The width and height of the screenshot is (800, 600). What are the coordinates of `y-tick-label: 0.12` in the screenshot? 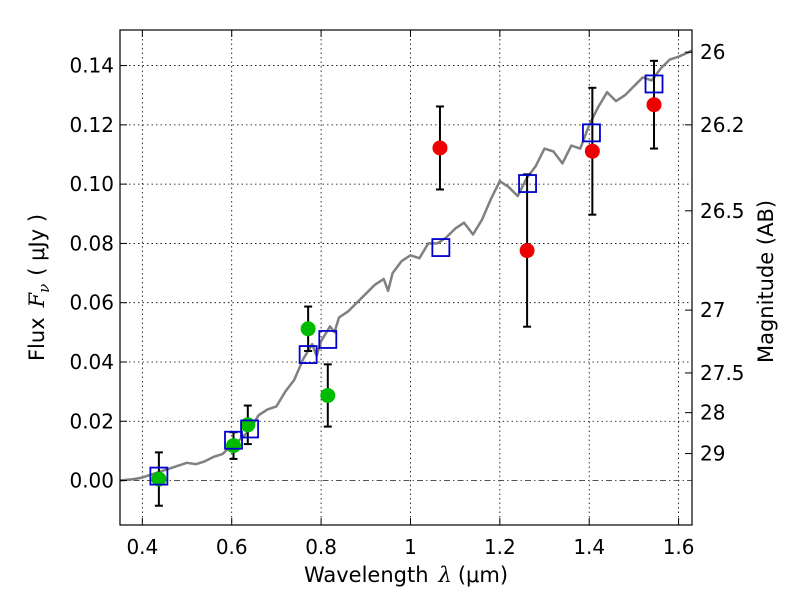 It's located at (91, 125).